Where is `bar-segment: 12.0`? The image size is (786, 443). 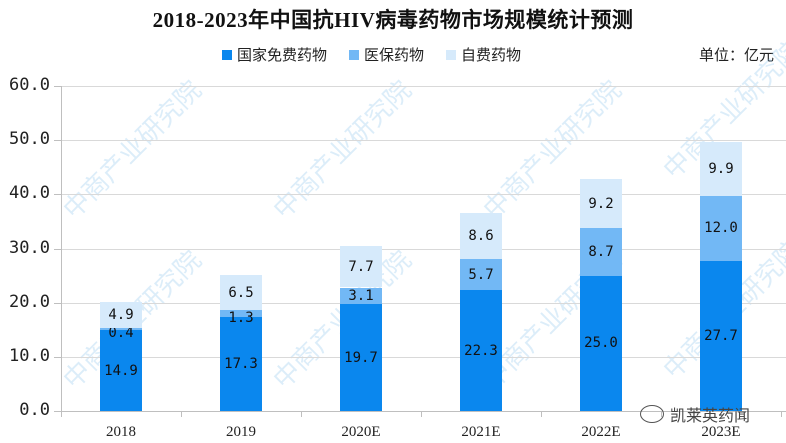
bar-segment: 12.0 is located at coordinates (721, 228).